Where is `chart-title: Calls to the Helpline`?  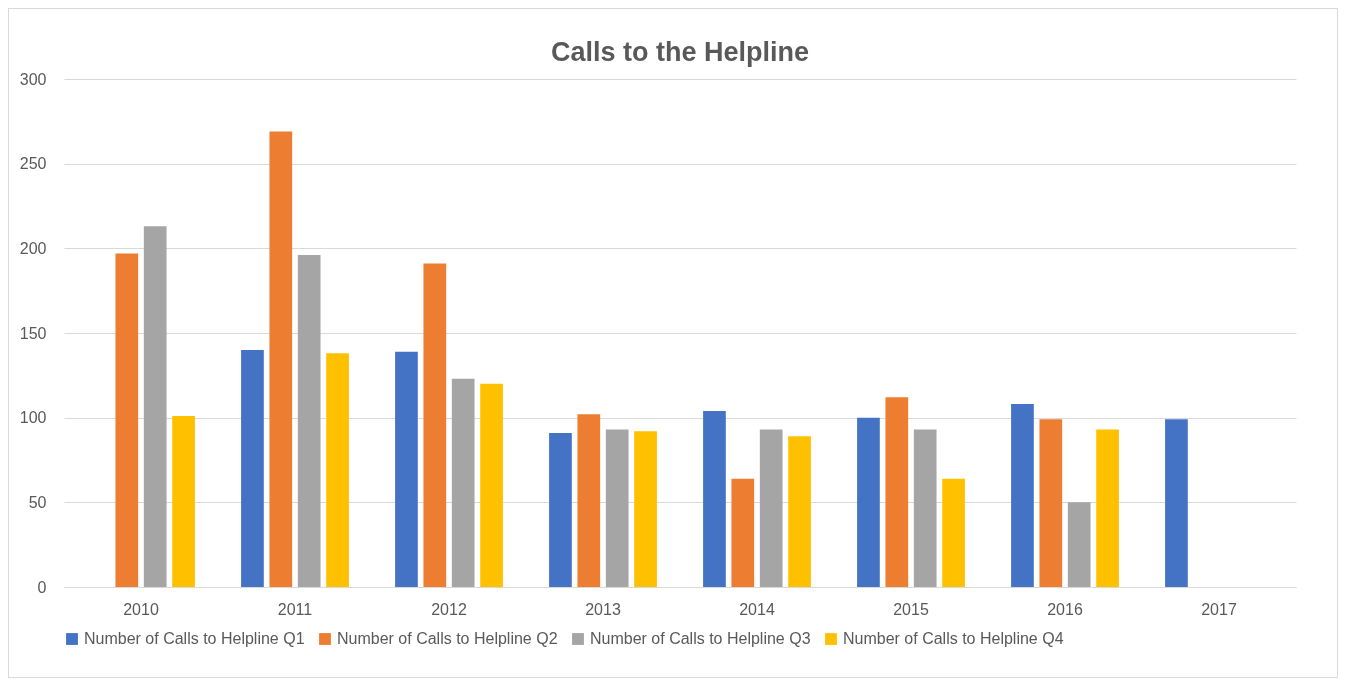 chart-title: Calls to the Helpline is located at coordinates (680, 52).